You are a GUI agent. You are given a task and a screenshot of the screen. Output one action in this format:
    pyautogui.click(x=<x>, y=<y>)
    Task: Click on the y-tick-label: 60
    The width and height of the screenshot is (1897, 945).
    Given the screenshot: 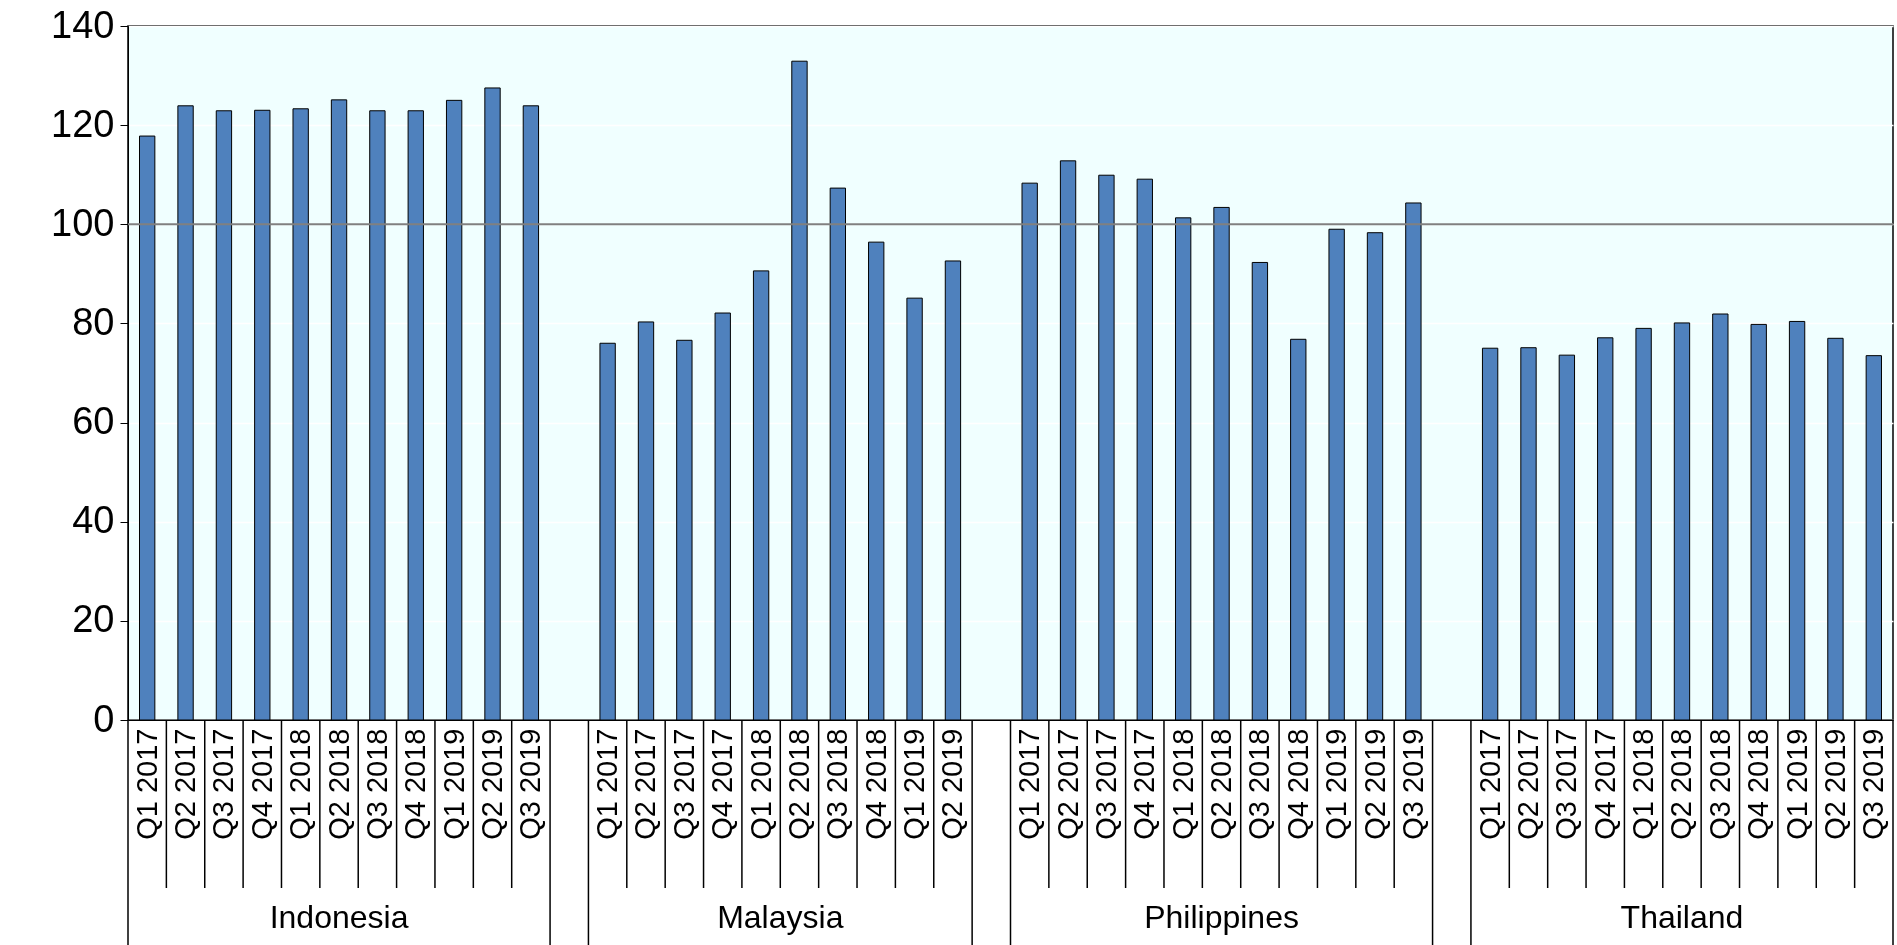 What is the action you would take?
    pyautogui.click(x=93, y=421)
    